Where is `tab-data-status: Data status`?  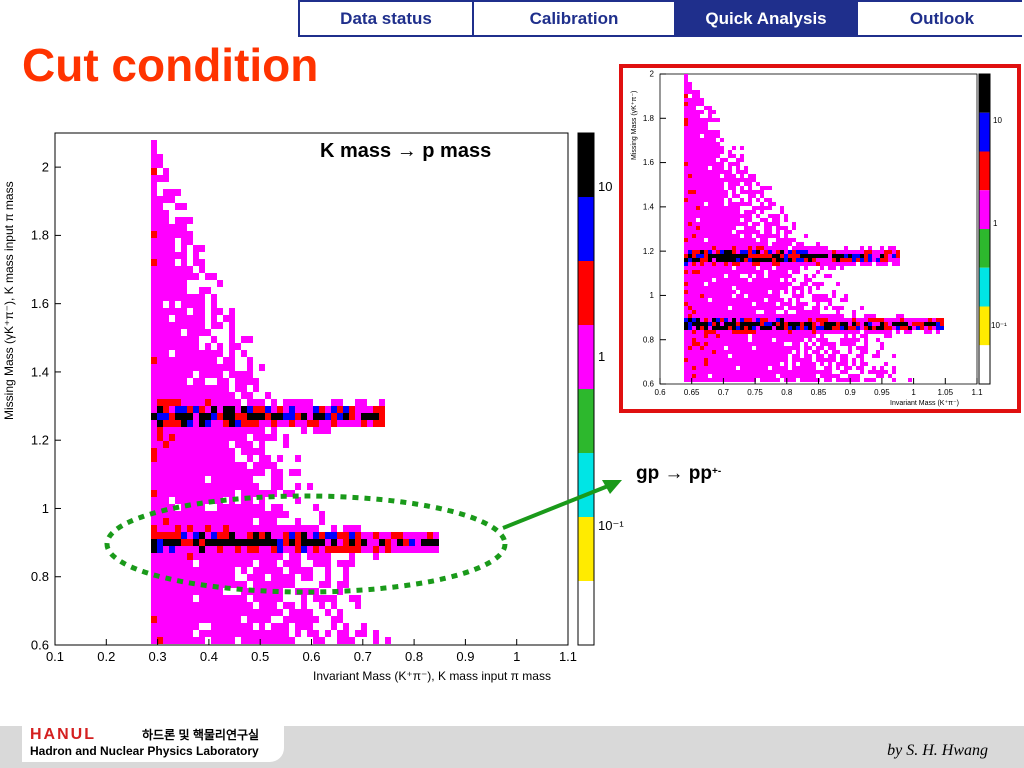
tab-data-status: Data status is located at coordinates (387, 18).